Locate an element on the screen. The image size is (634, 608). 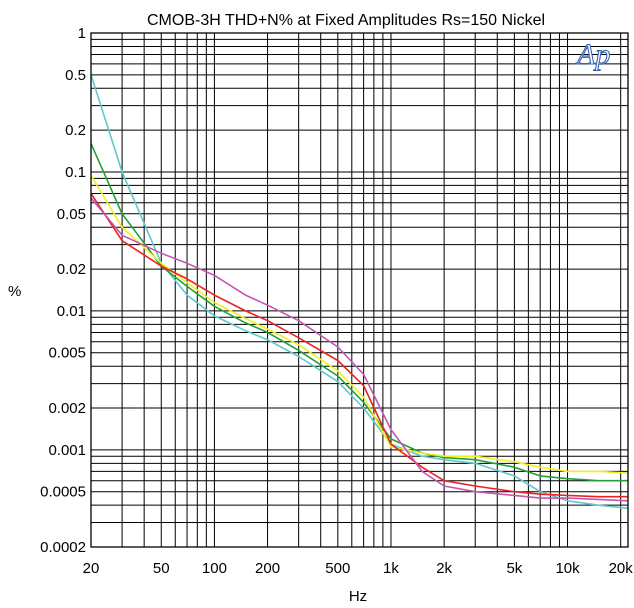
y-tick-label: 0.005 is located at coordinates (67, 353).